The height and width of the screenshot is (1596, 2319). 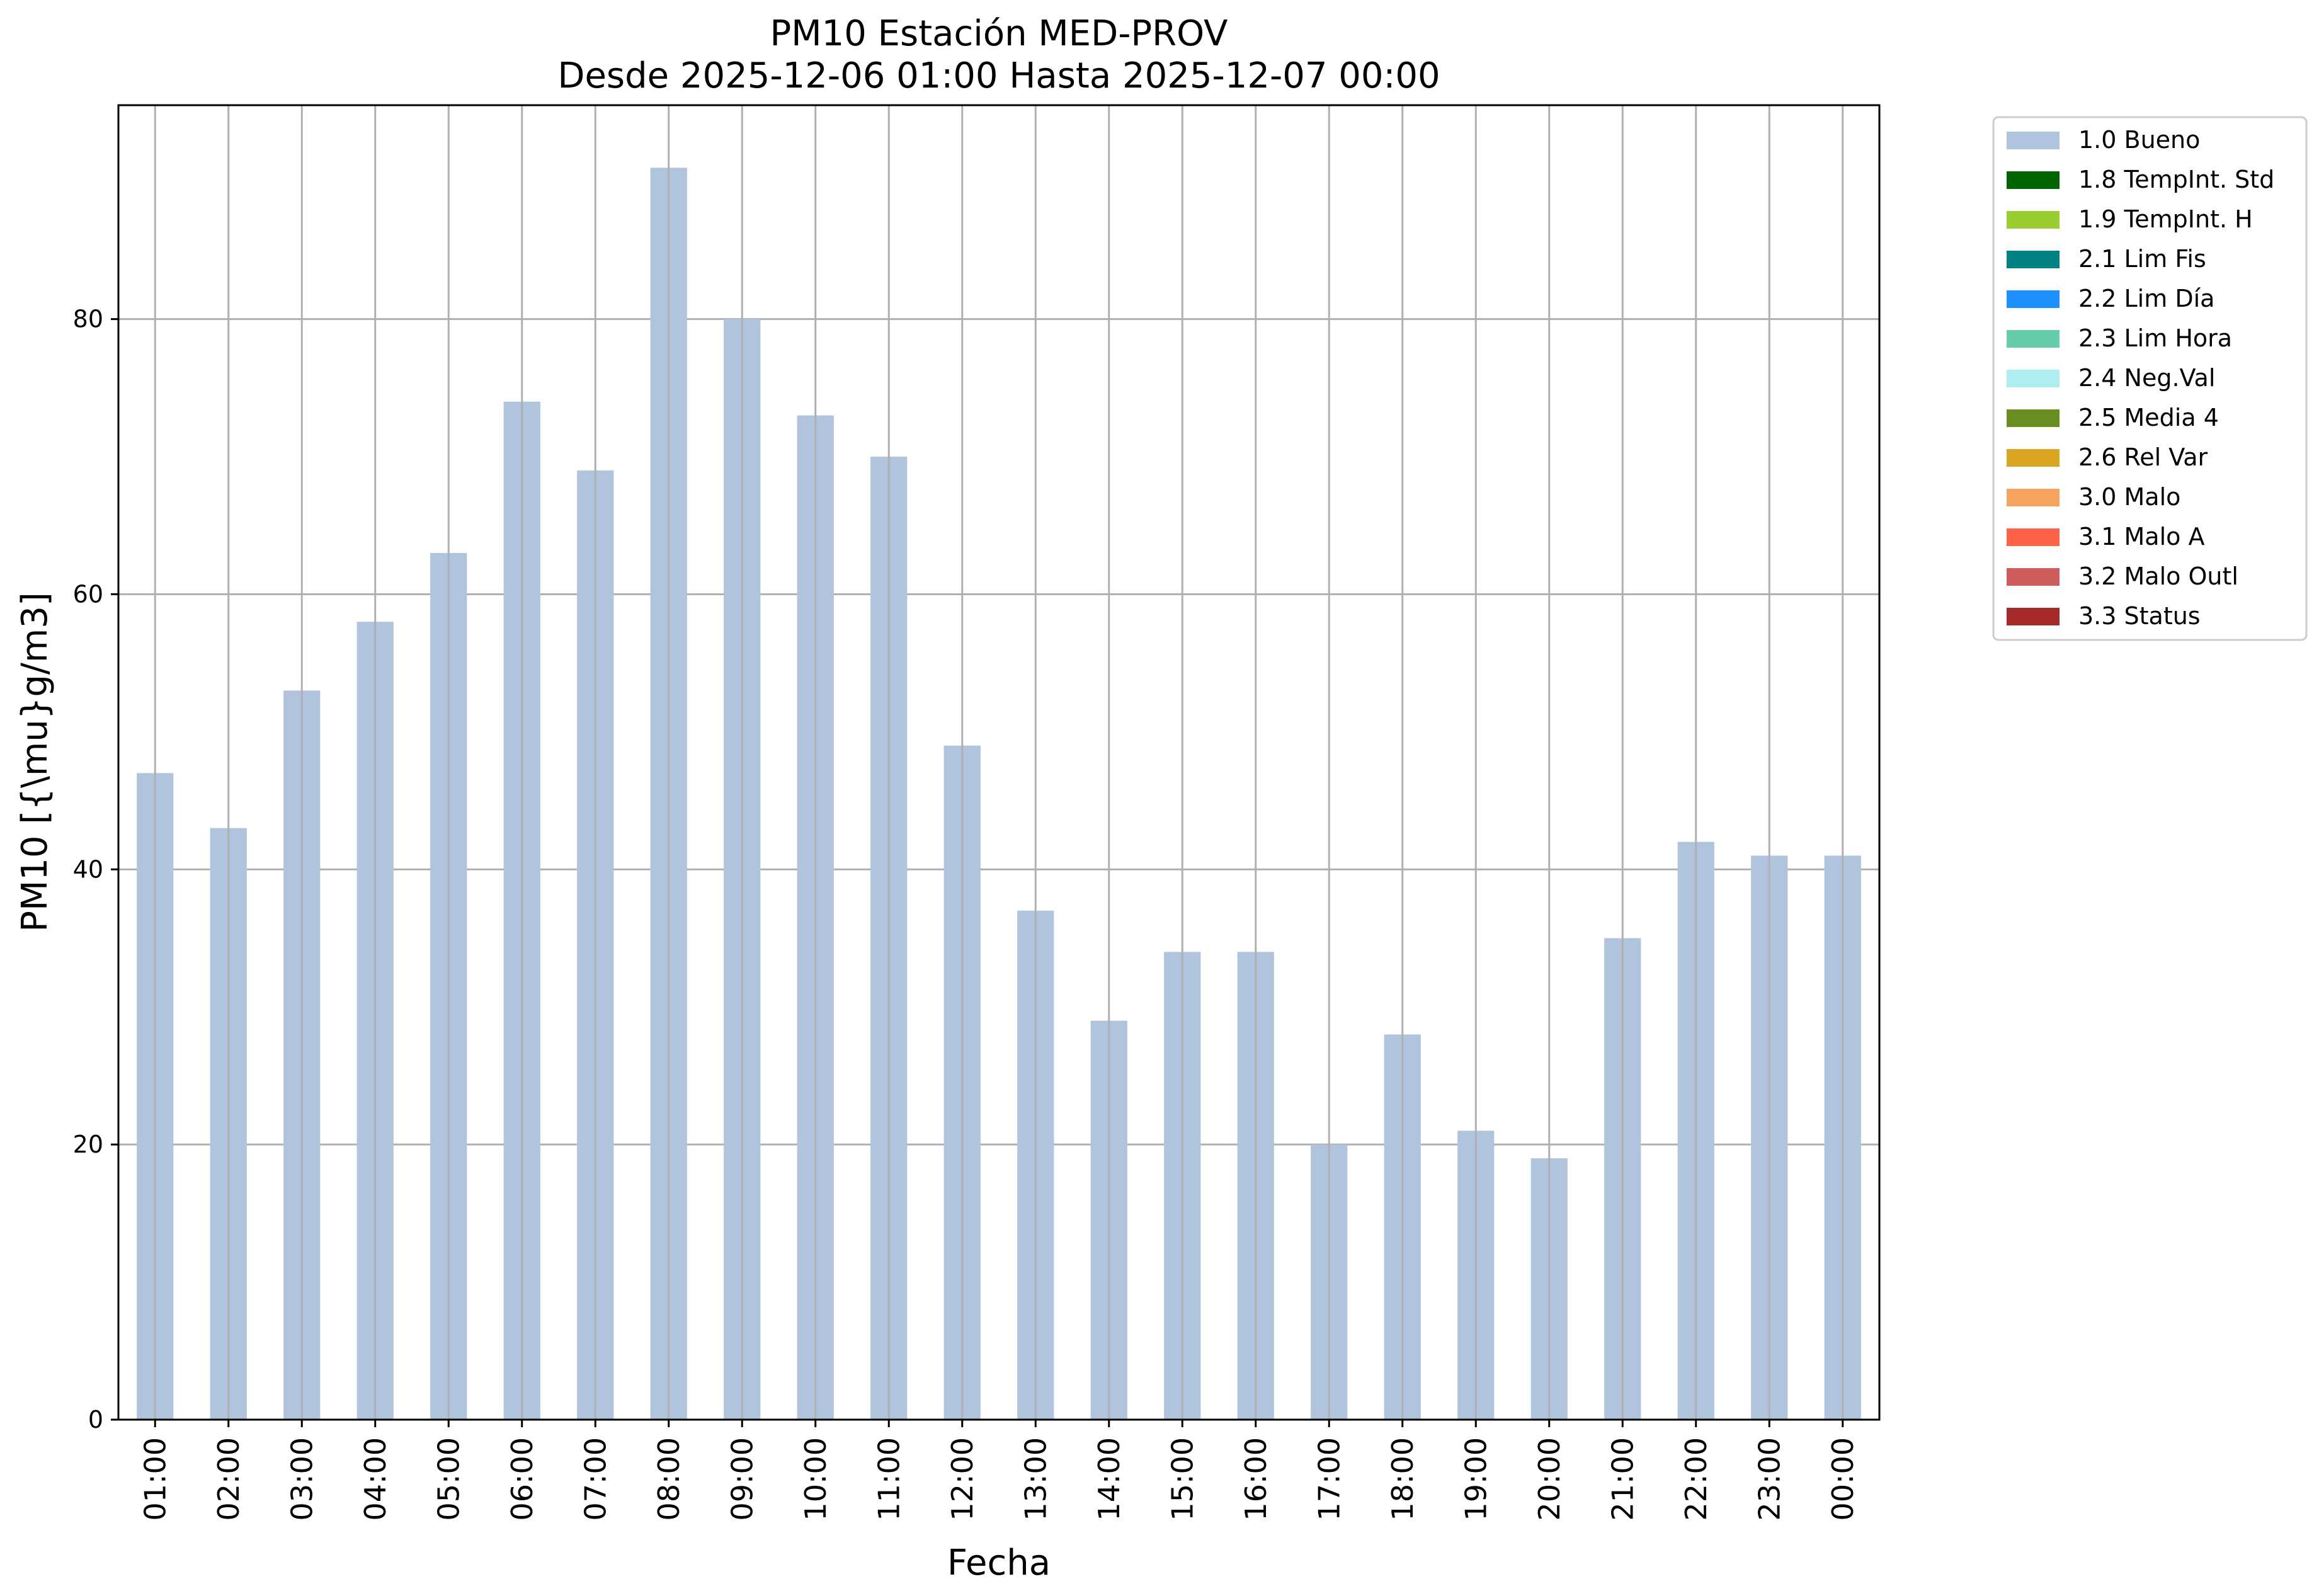 What do you see at coordinates (2129, 497) in the screenshot?
I see `legend-label: 3.0 Malo` at bounding box center [2129, 497].